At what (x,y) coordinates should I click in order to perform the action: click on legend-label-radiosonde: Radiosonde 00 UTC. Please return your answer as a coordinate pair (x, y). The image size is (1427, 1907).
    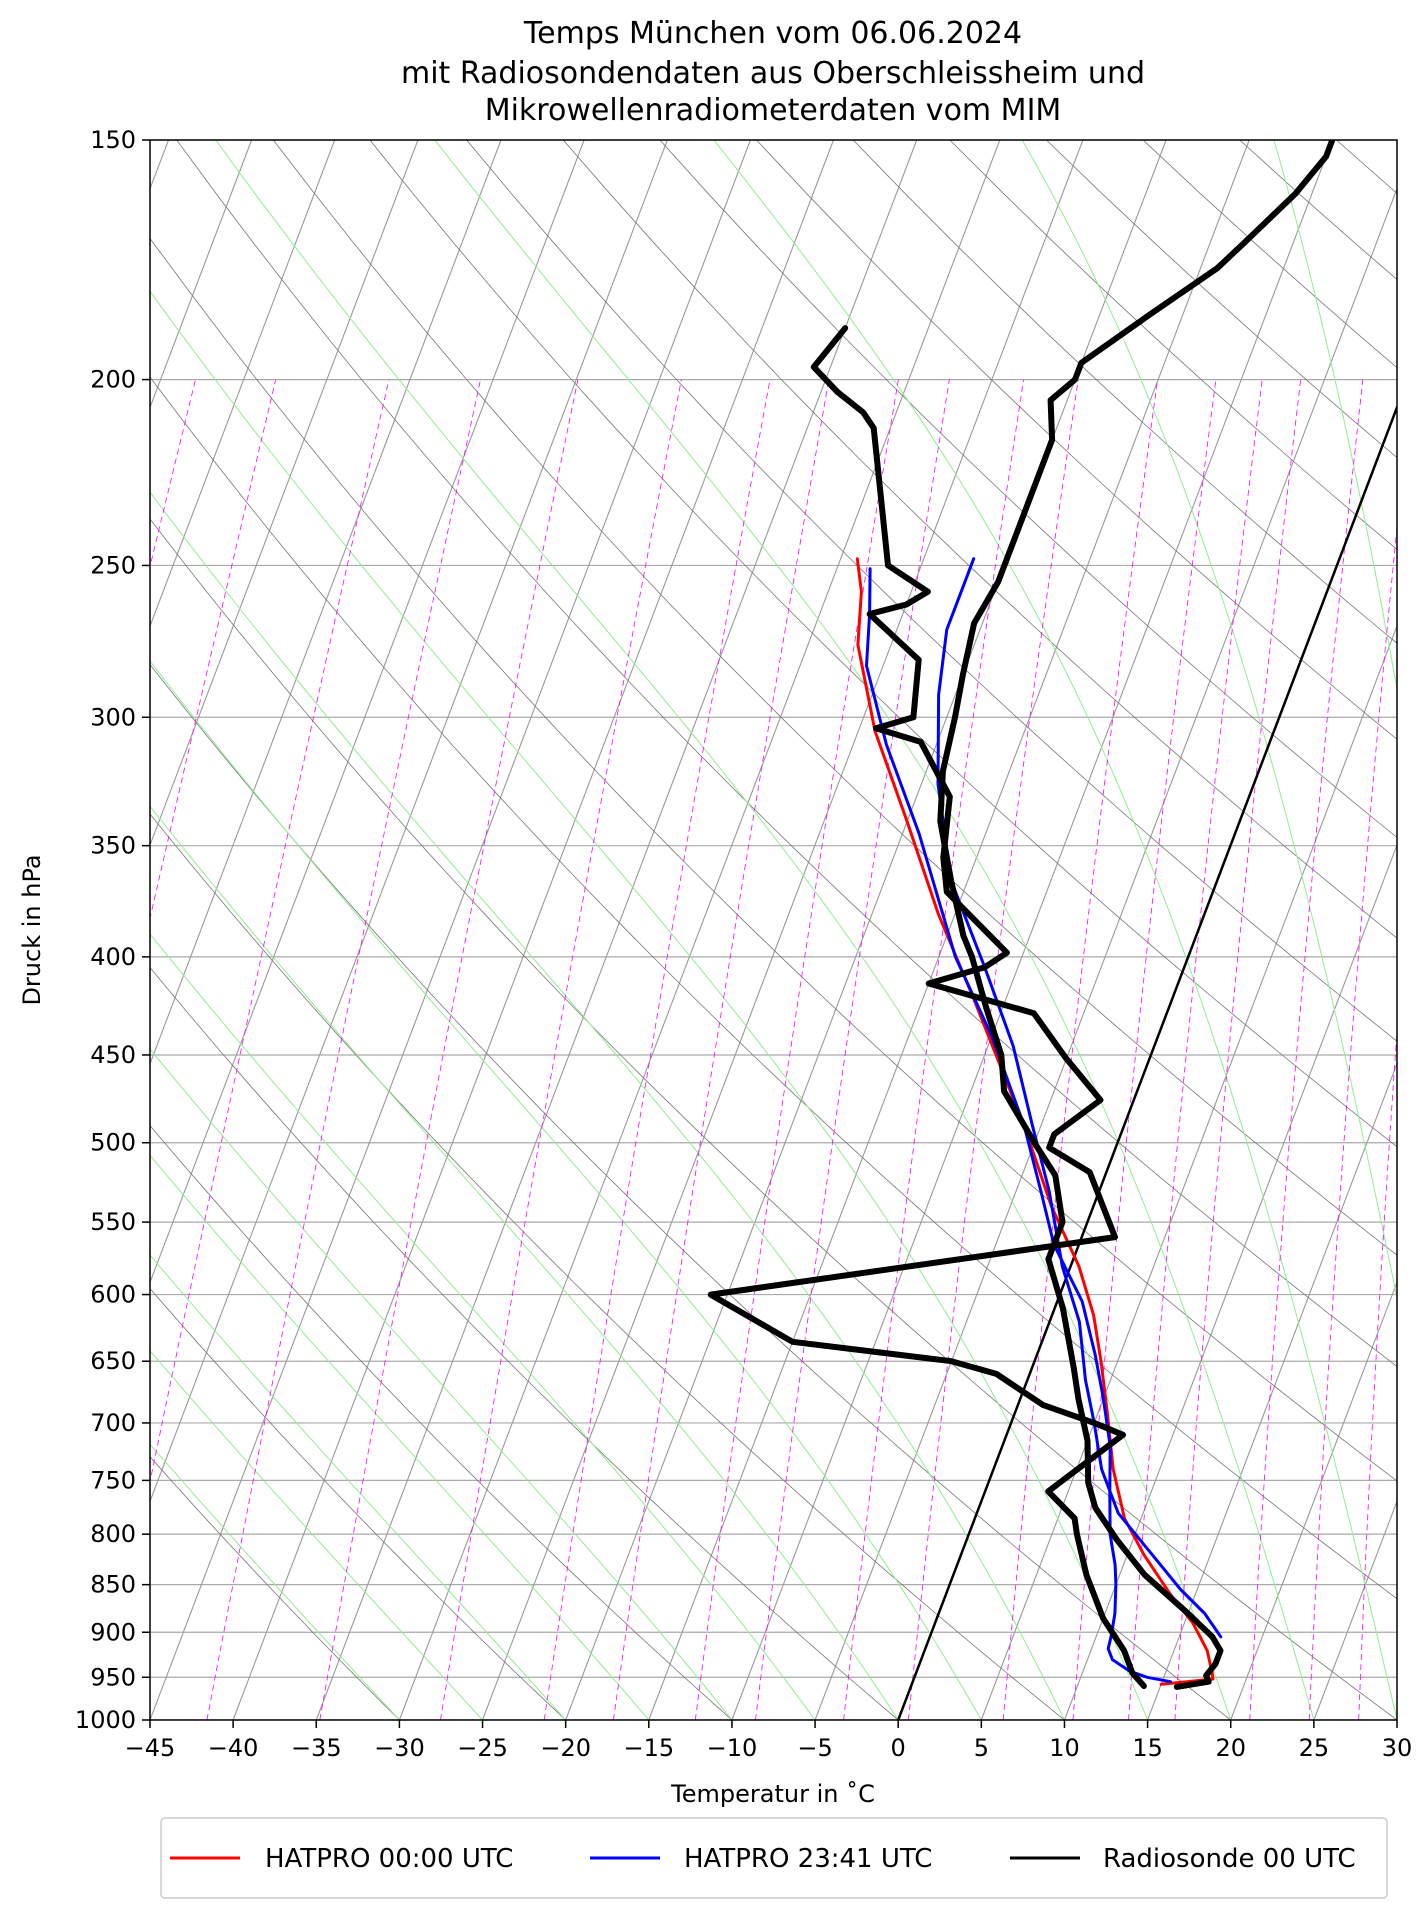
    Looking at the image, I should click on (1229, 1859).